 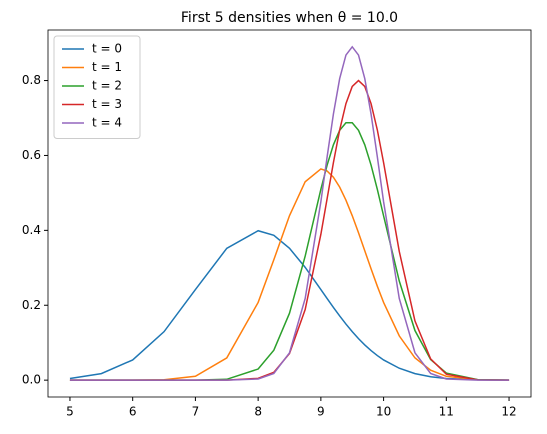 What do you see at coordinates (383, 412) in the screenshot?
I see `x-tick-label: 10` at bounding box center [383, 412].